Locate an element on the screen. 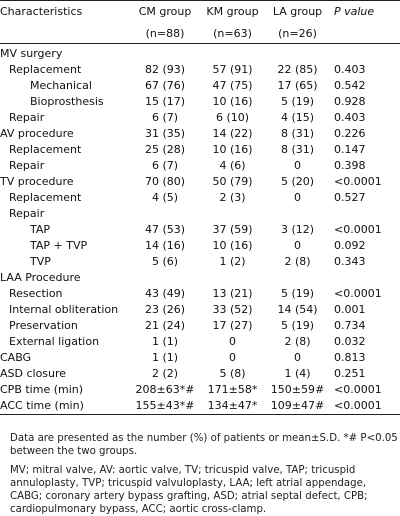 This screenshot has width=400, height=516. p-value: 0.001 is located at coordinates (350, 309).